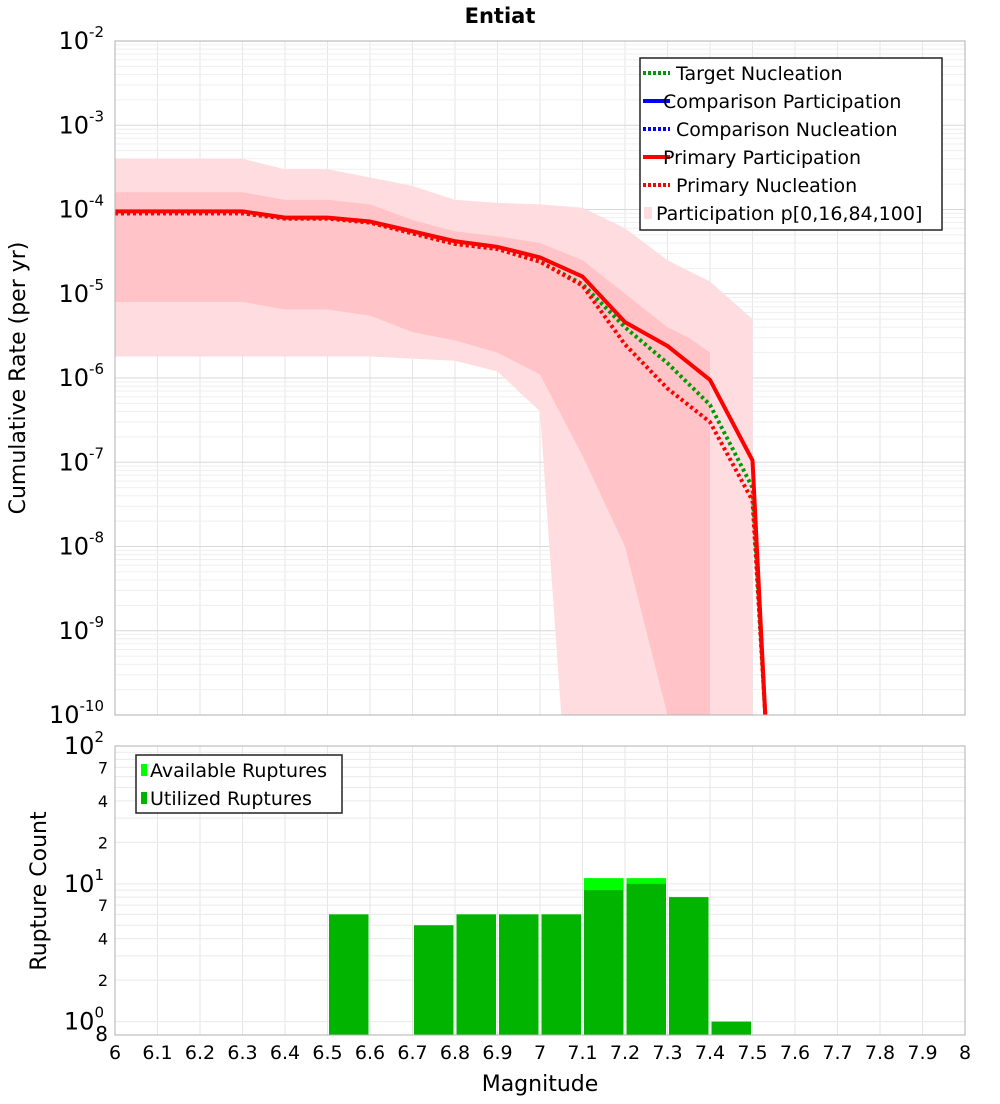 This screenshot has width=1000, height=1104. What do you see at coordinates (101, 1034) in the screenshot?
I see `bottom-y-tick-label: 8` at bounding box center [101, 1034].